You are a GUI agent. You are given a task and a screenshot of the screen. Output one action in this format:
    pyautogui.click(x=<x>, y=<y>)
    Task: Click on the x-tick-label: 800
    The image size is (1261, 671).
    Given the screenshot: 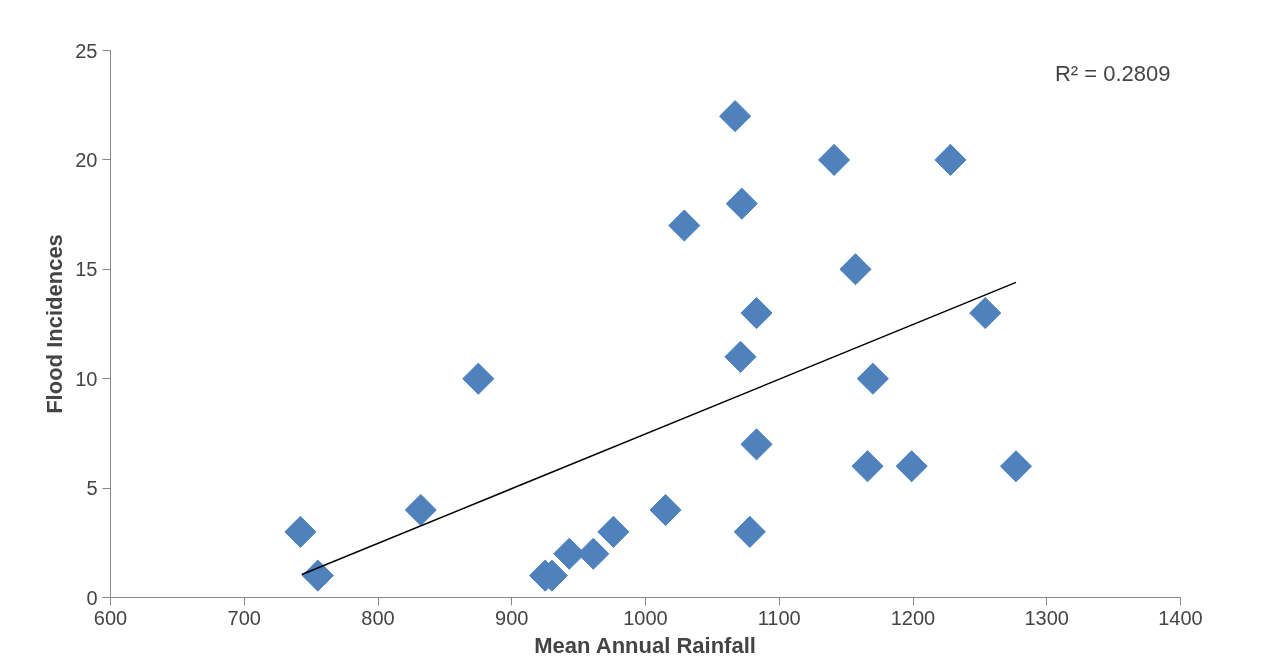 What is the action you would take?
    pyautogui.click(x=378, y=617)
    